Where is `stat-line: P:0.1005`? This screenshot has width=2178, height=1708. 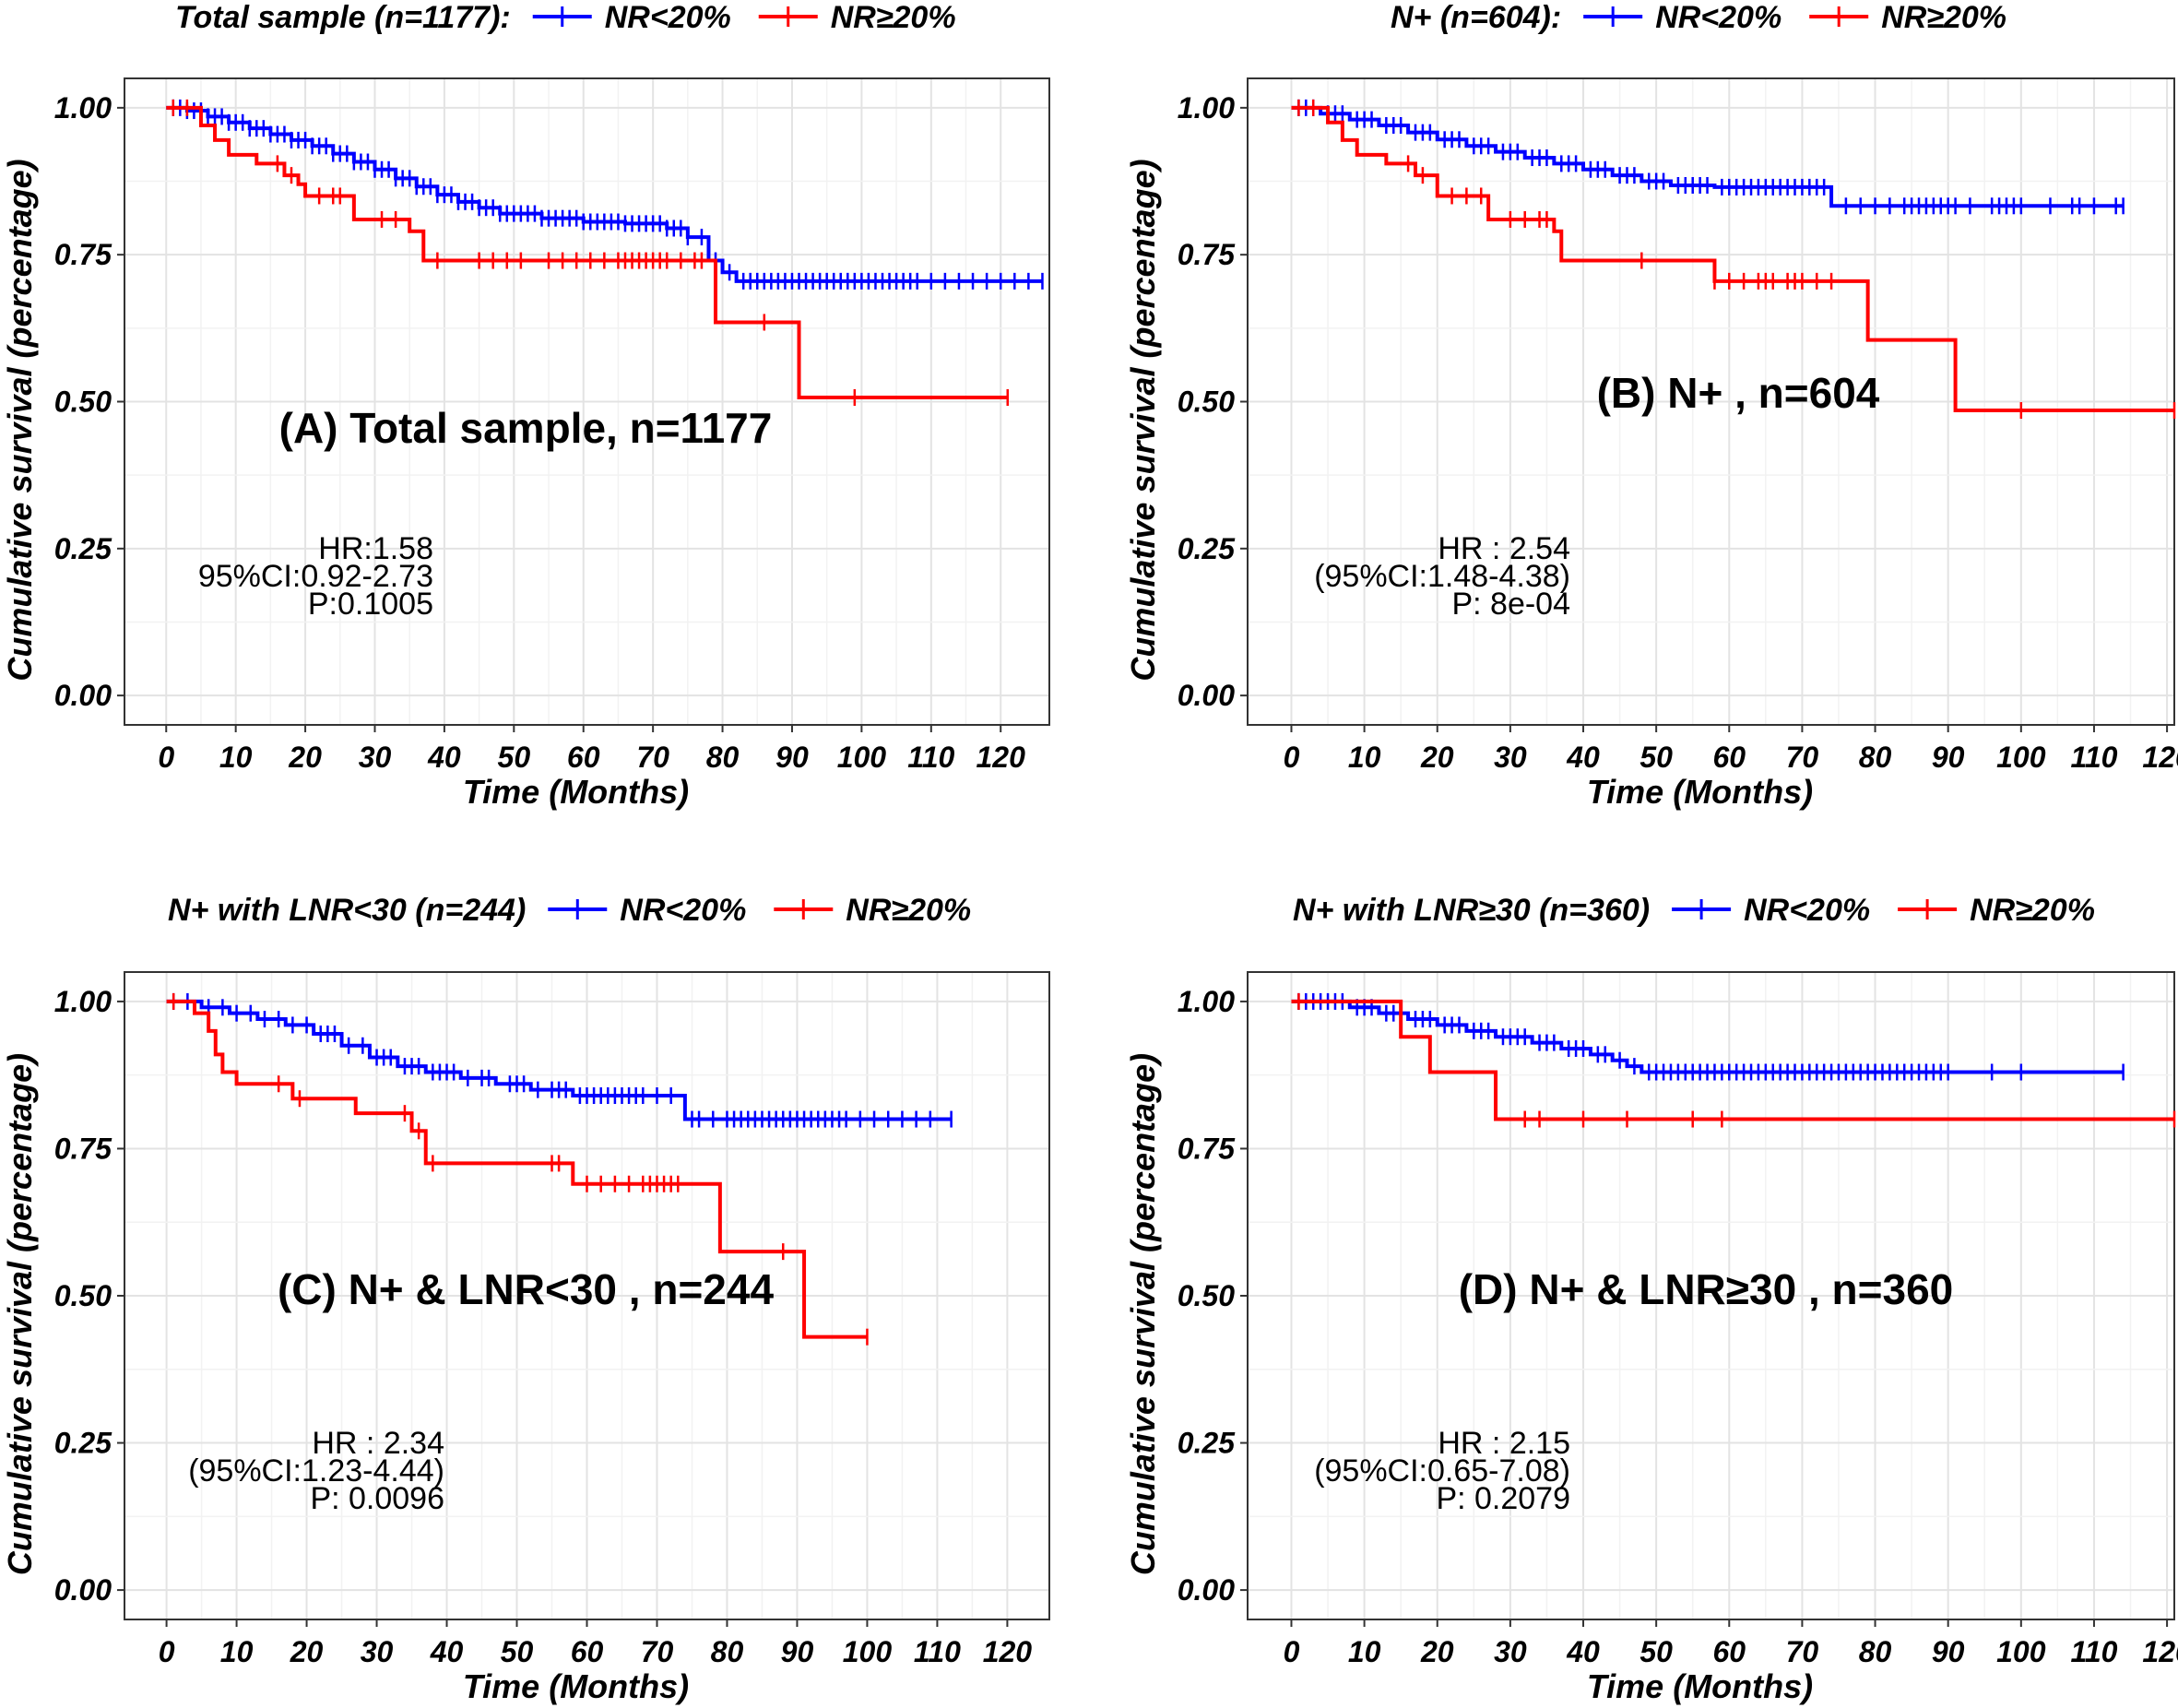
stat-line: P:0.1005 is located at coordinates (370, 605).